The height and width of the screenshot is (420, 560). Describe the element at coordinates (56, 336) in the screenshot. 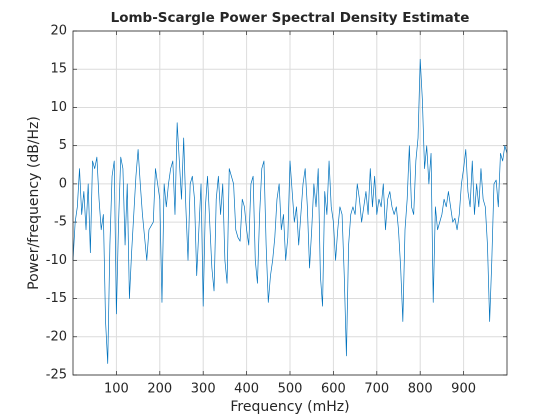

I see `y-tick-label: -20` at that location.